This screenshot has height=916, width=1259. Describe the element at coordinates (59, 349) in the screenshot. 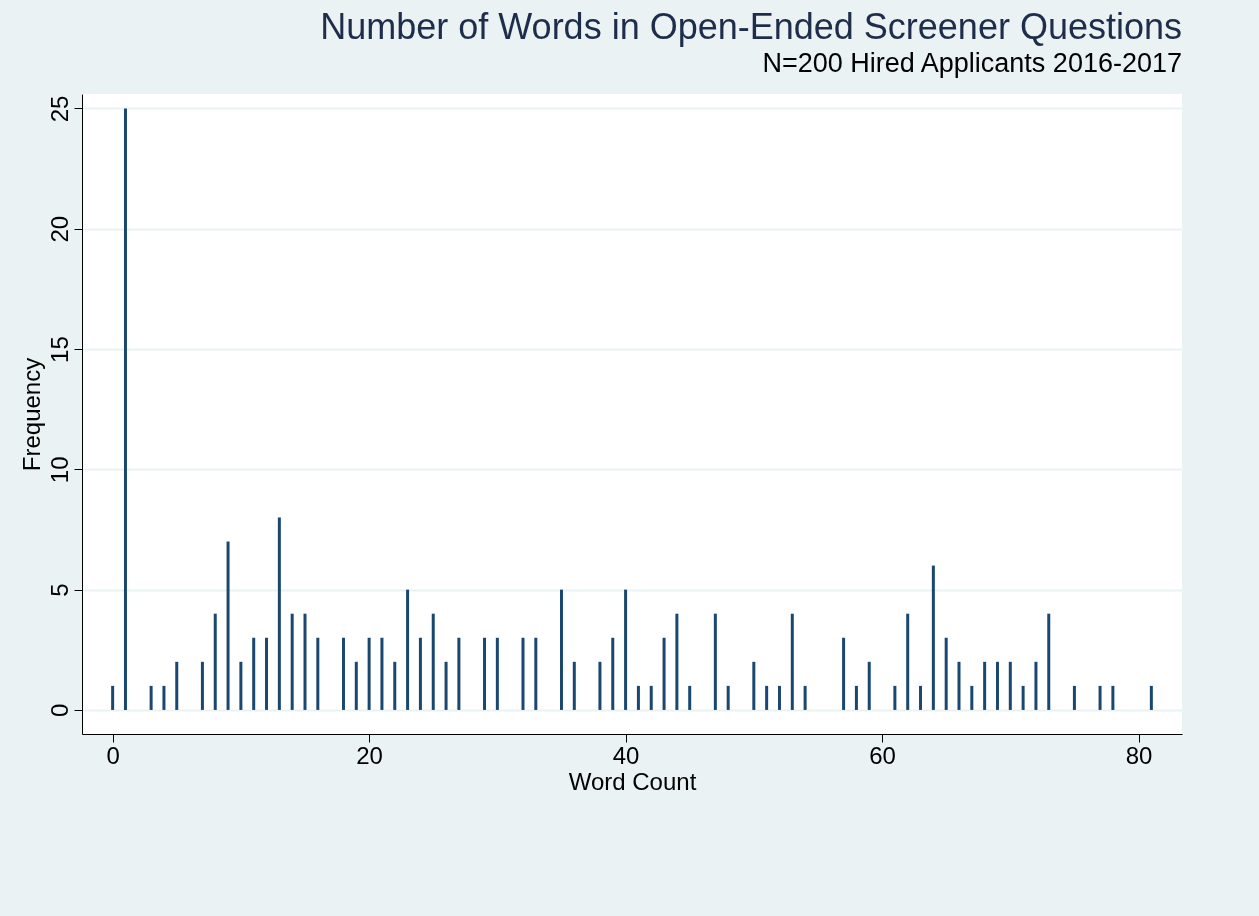

I see `y-tick-label: 15` at that location.